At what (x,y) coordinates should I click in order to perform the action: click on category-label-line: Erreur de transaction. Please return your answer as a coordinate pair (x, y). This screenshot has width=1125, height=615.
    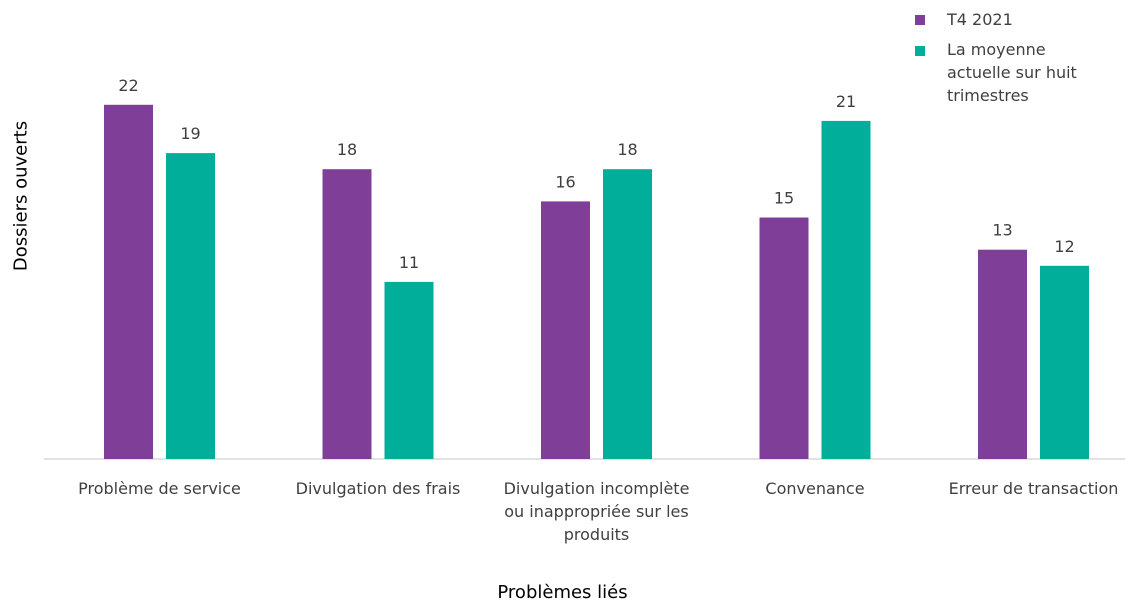
    Looking at the image, I should click on (1033, 488).